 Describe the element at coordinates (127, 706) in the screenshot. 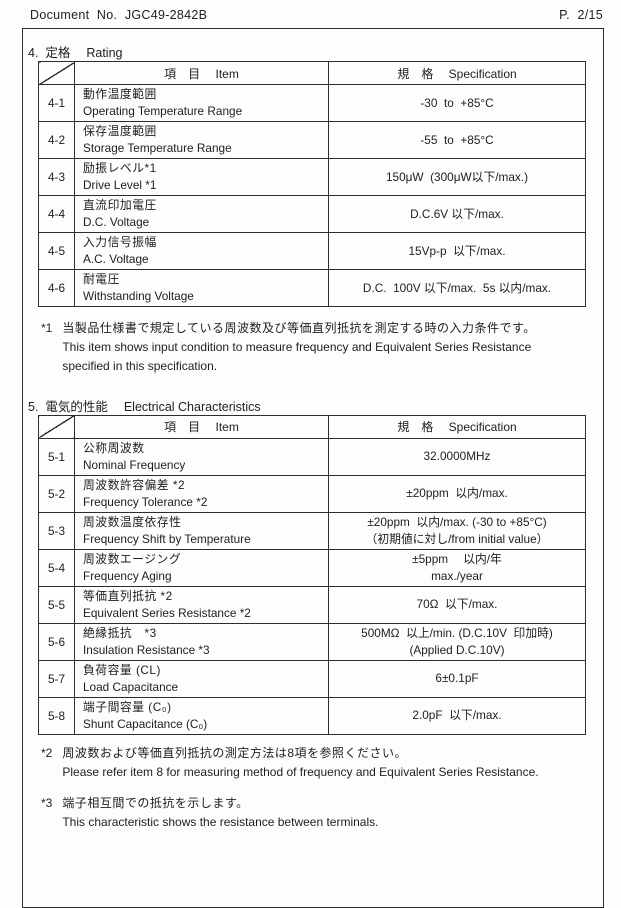

I see `item-label-jp: 端子間容量 (C₀)` at that location.